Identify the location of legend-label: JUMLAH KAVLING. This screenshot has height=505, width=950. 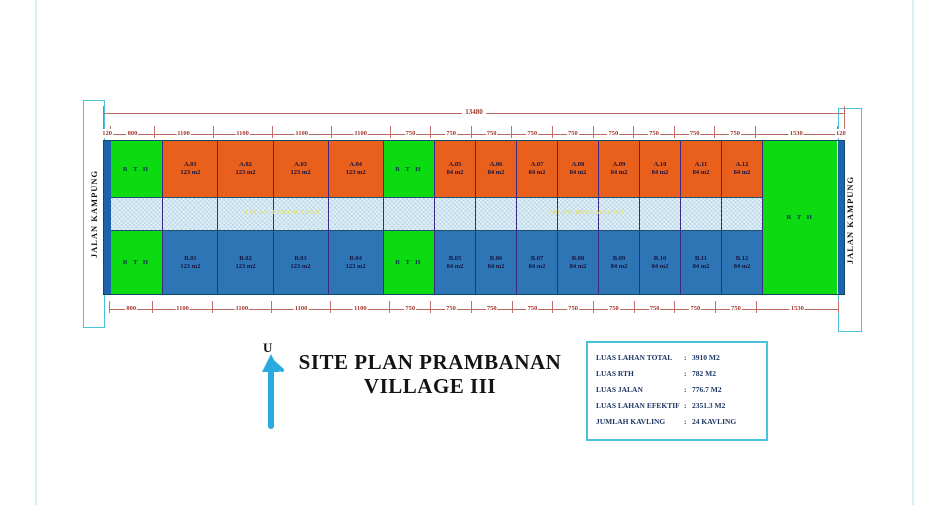
(631, 421).